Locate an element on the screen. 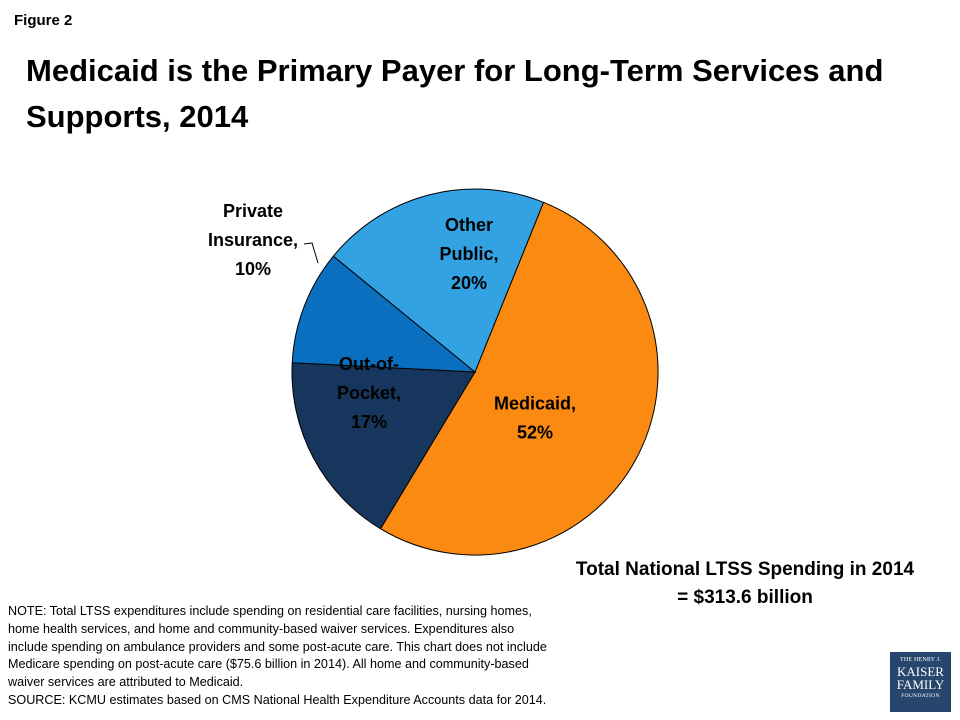 Image resolution: width=960 pixels, height=720 pixels. slice-private-insurance is located at coordinates (384, 314).